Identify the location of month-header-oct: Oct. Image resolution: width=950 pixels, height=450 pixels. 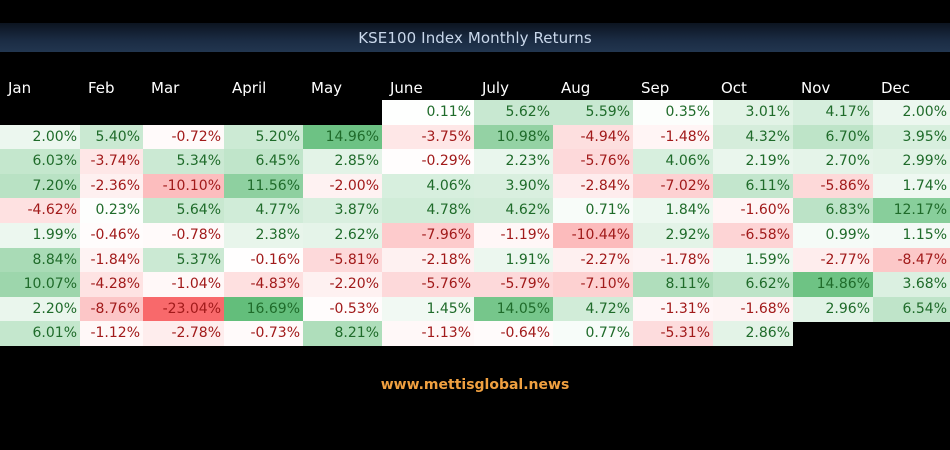
(734, 88).